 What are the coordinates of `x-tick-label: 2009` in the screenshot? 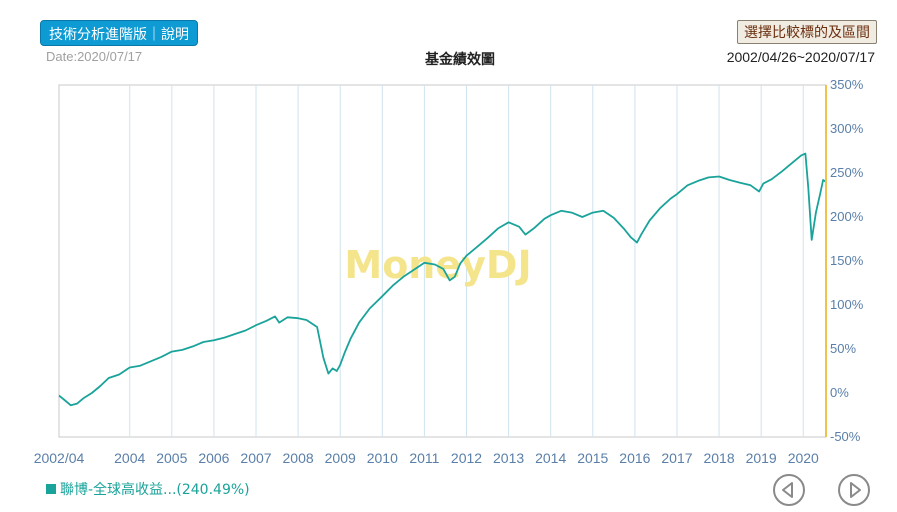 It's located at (340, 458).